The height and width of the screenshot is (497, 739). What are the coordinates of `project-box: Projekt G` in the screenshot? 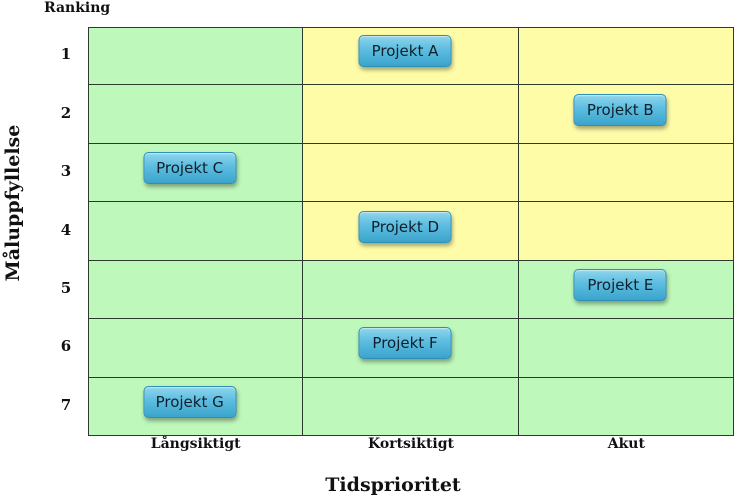 It's located at (190, 401).